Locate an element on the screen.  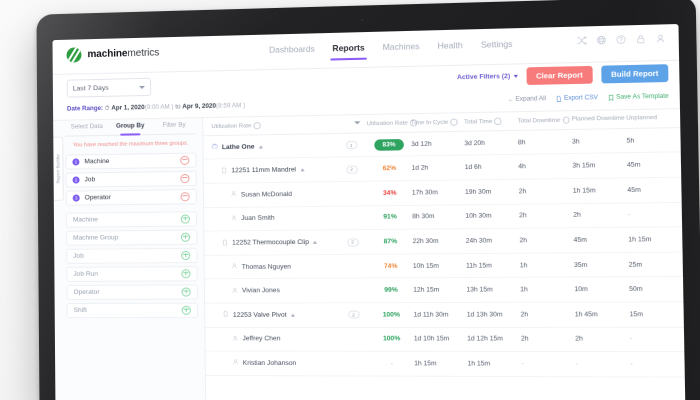
job-icon is located at coordinates (226, 315).